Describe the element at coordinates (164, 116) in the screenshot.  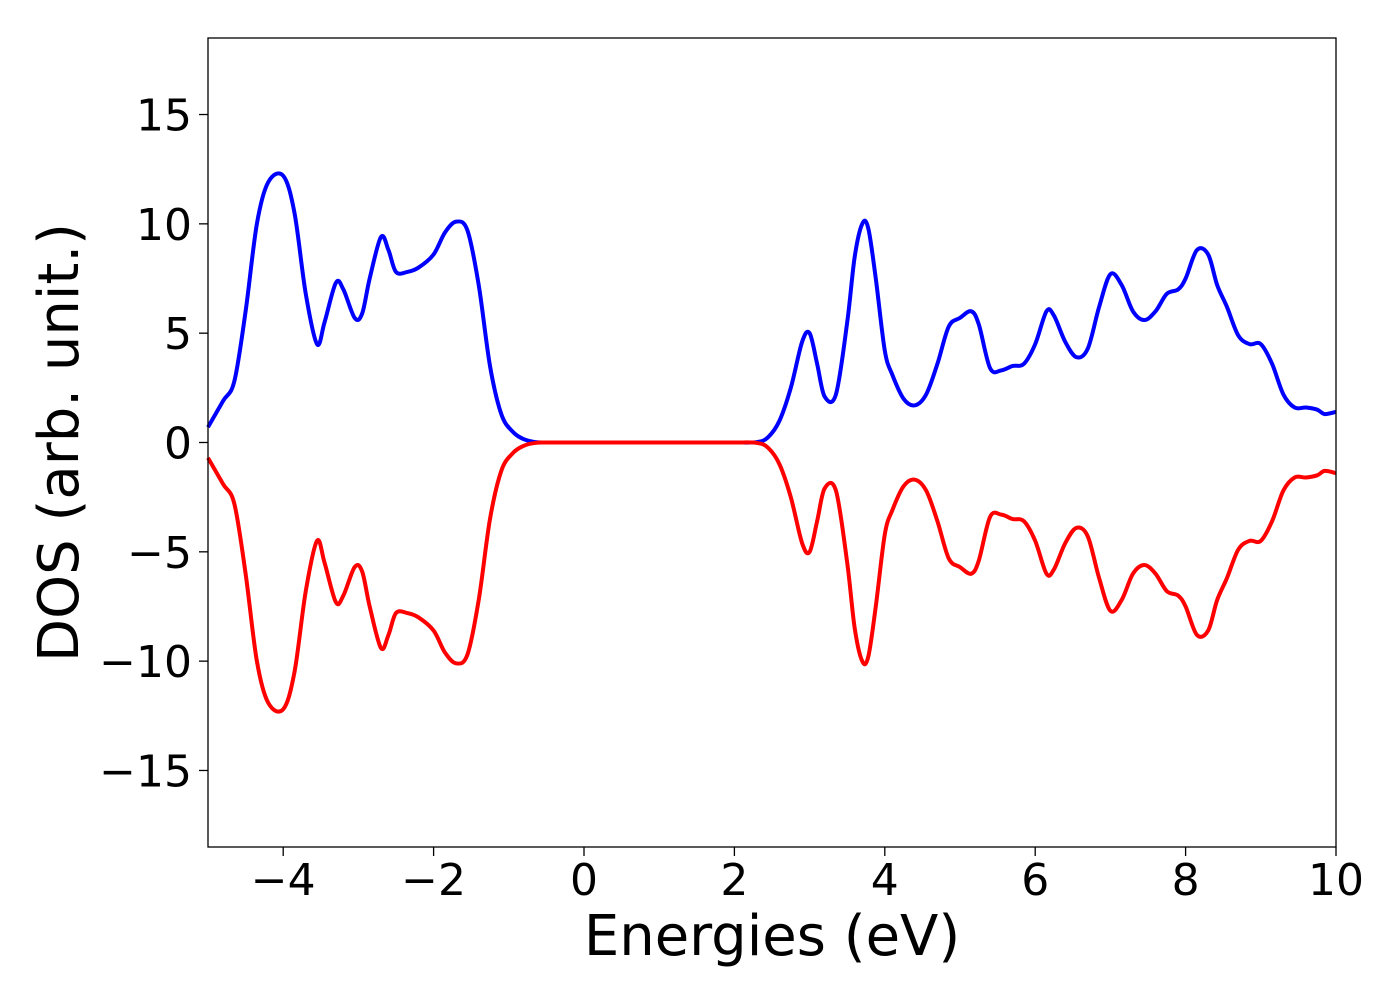
I see `y-tick-label: 15` at that location.